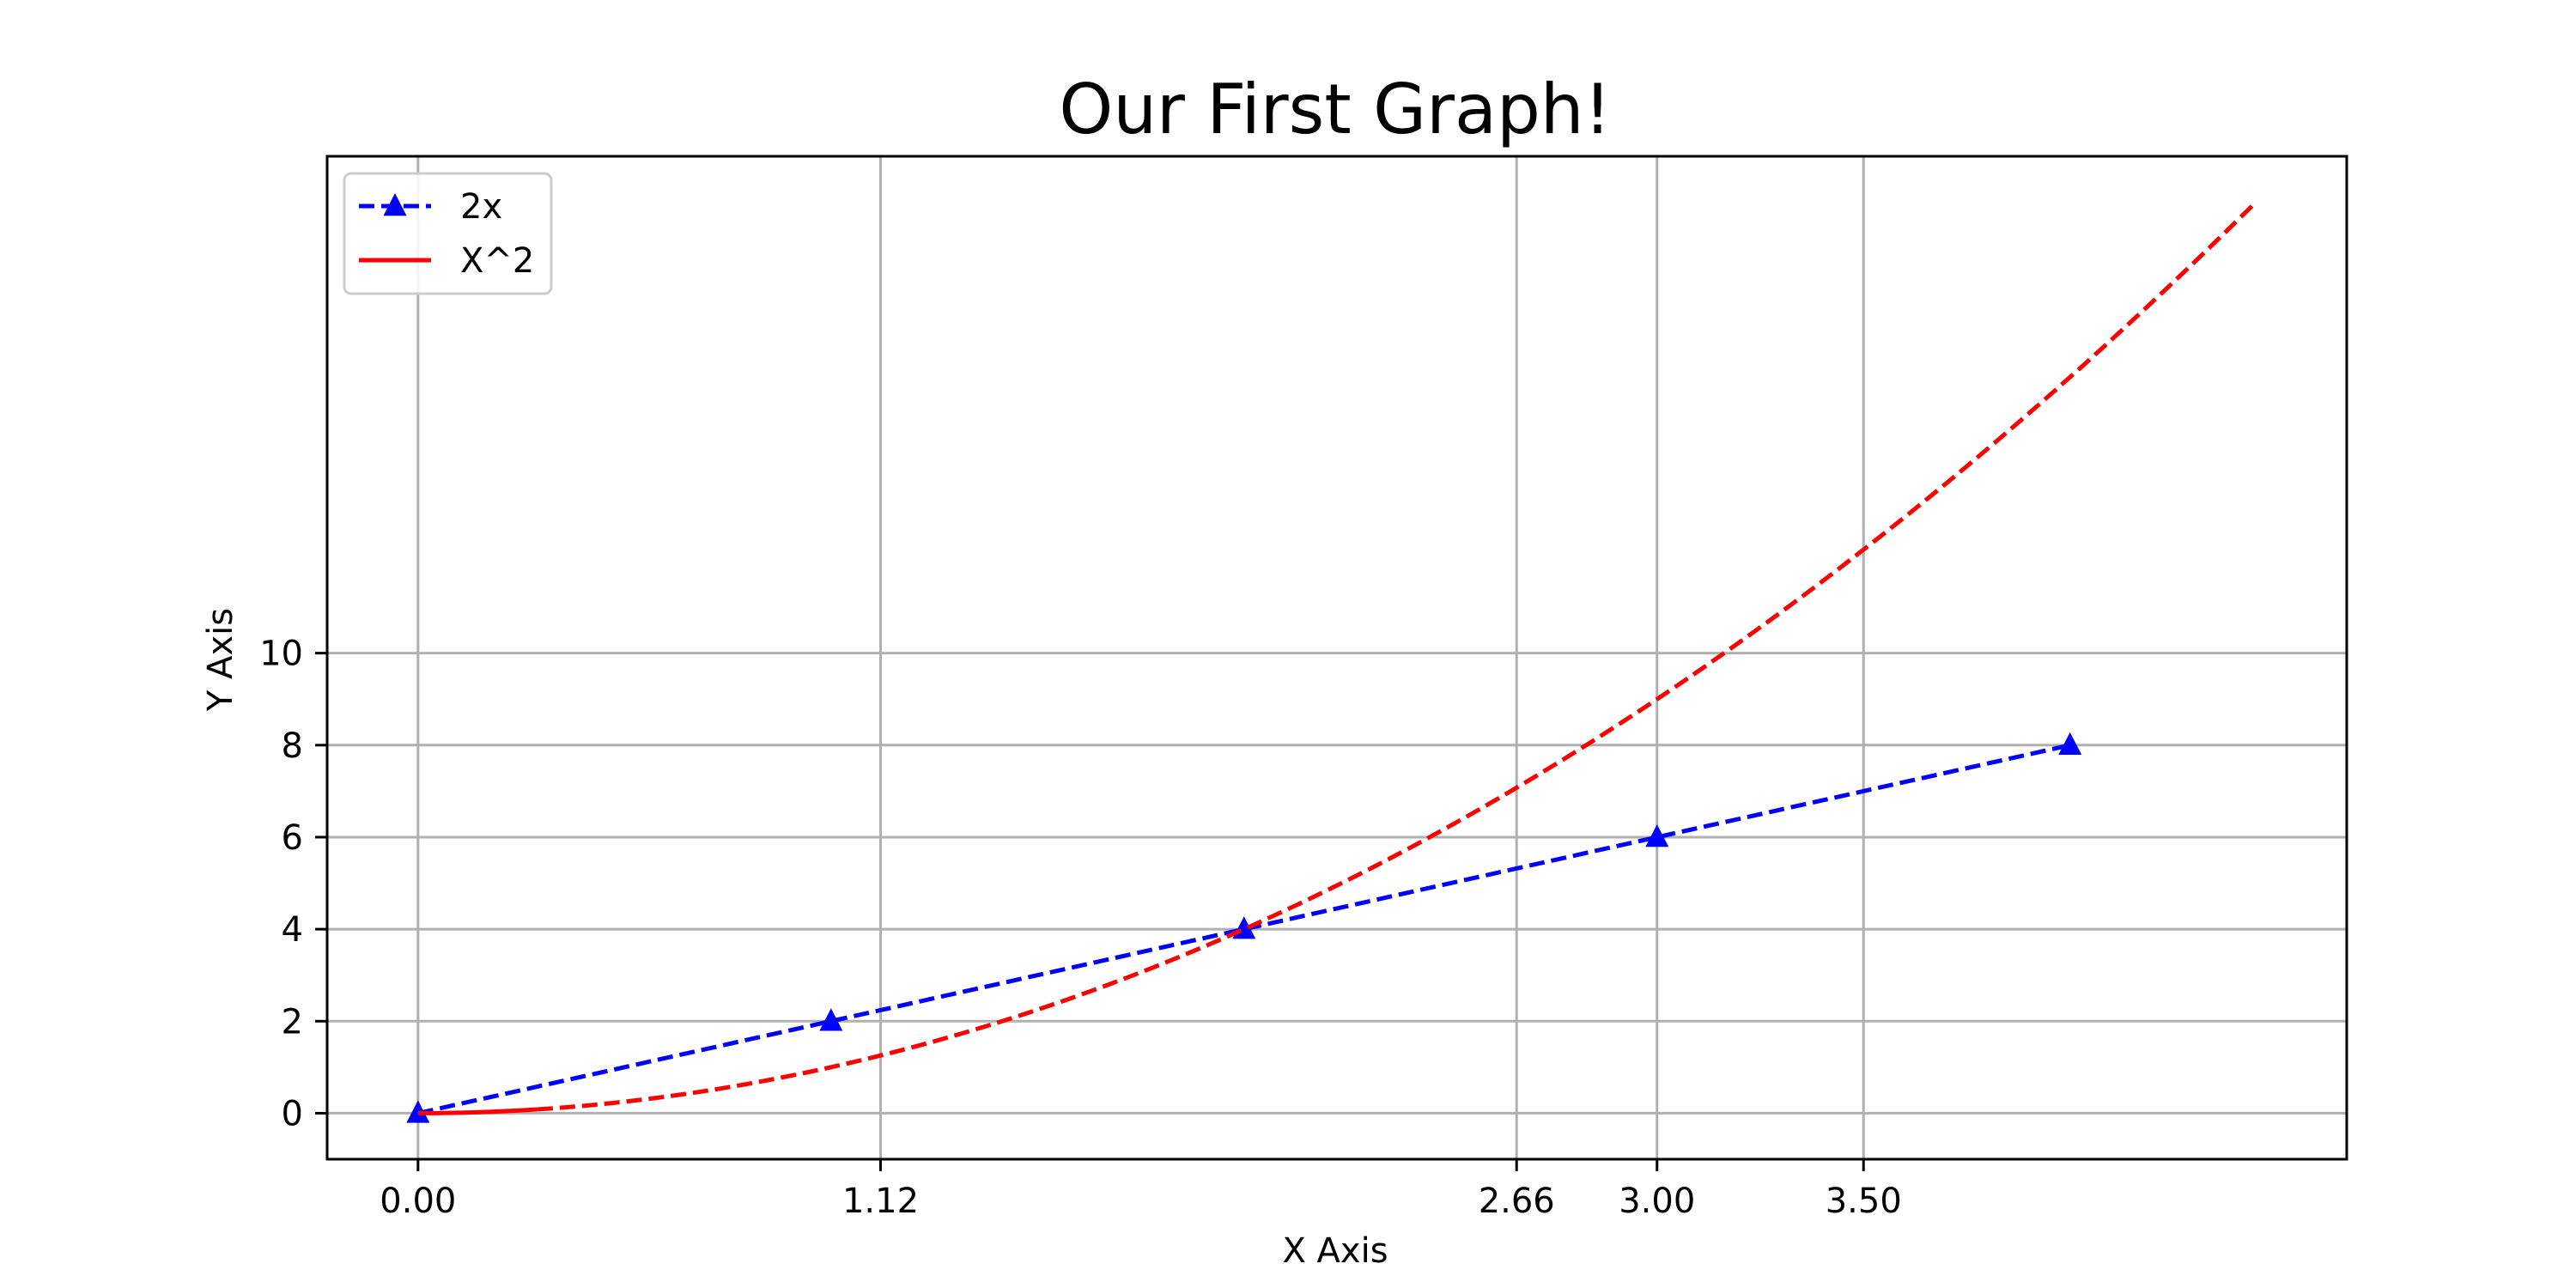 The height and width of the screenshot is (1288, 2576). I want to click on y-tick-label: 8, so click(292, 746).